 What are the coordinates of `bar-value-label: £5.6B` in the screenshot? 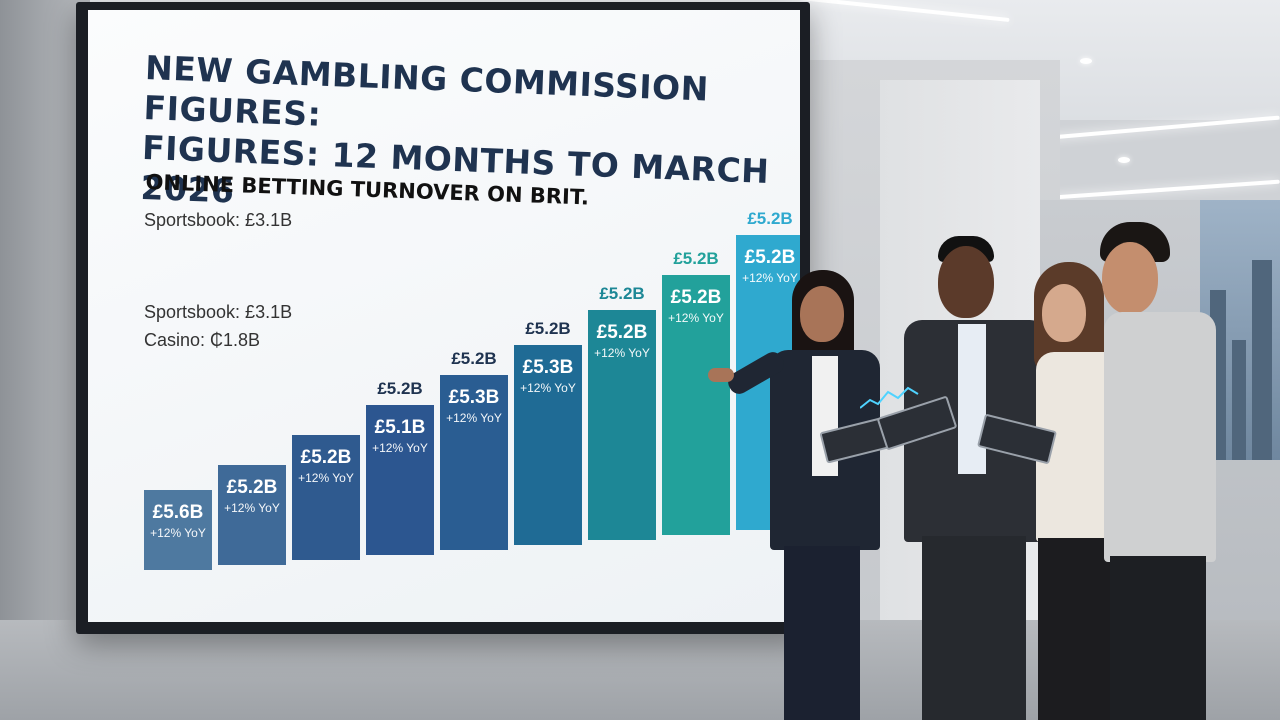 It's located at (178, 512).